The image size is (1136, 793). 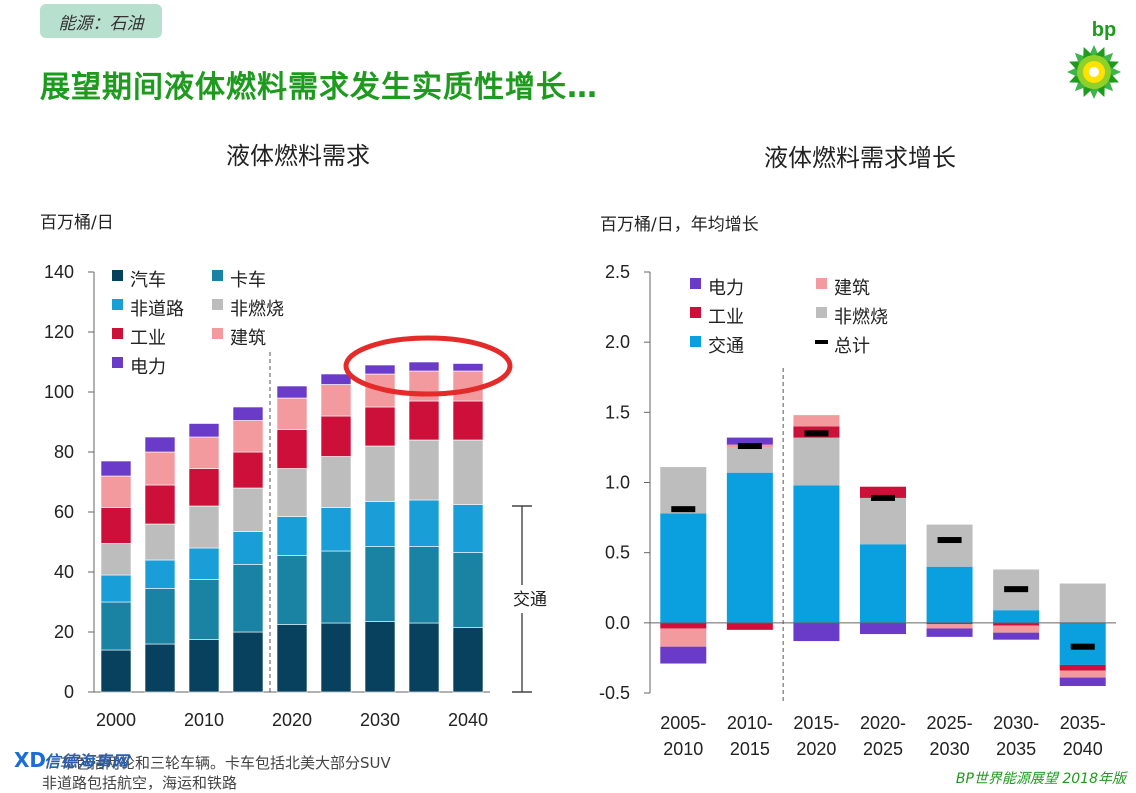 What do you see at coordinates (726, 288) in the screenshot?
I see `right-legend-label: 电力` at bounding box center [726, 288].